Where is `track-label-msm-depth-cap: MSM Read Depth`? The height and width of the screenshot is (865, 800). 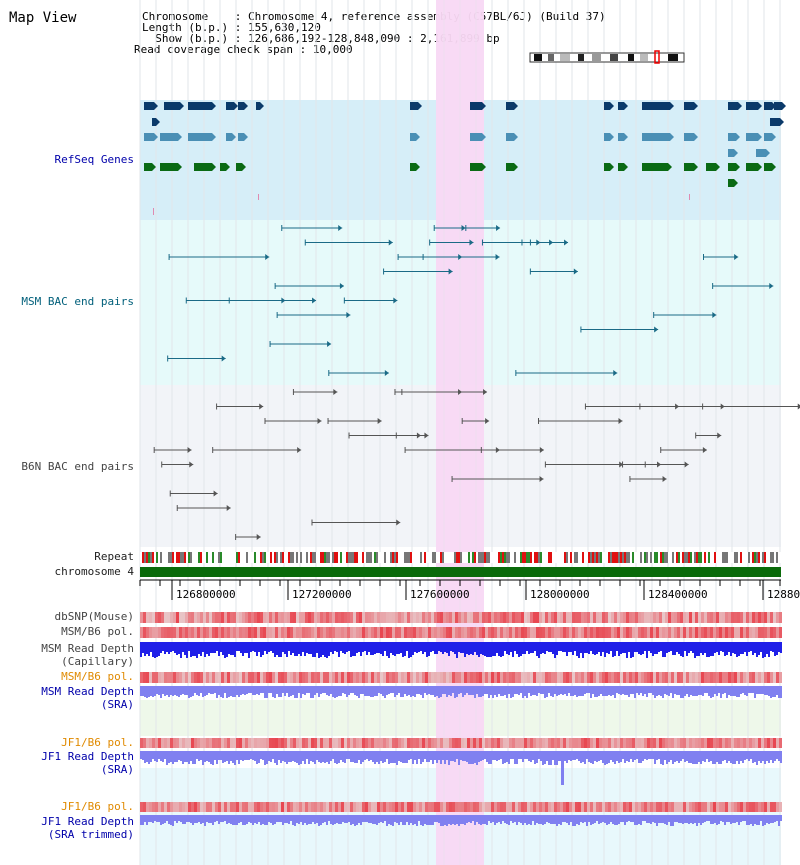 track-label-msm-depth-cap: MSM Read Depth is located at coordinates (87, 648).